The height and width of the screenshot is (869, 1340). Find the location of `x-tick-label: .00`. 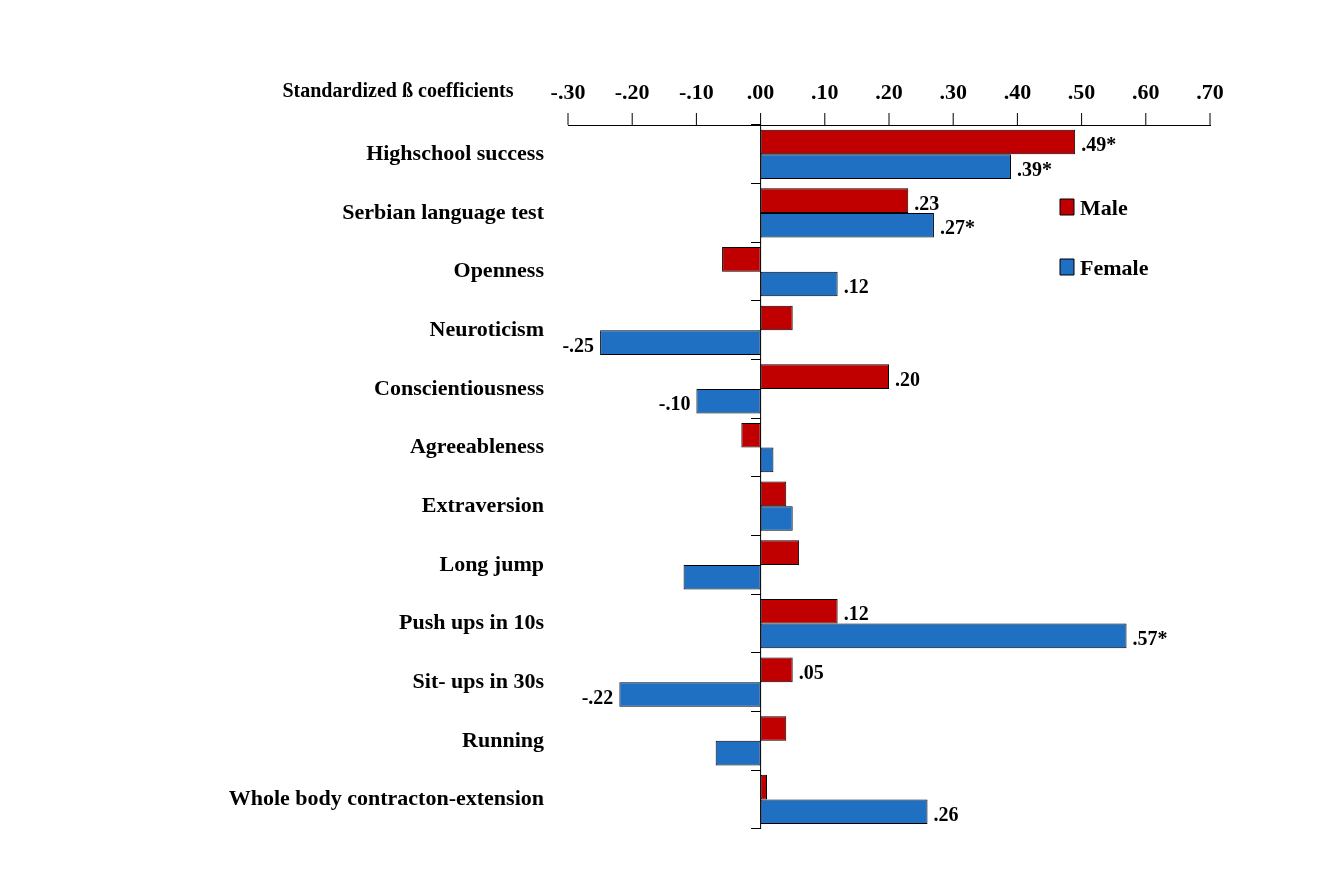

x-tick-label: .00 is located at coordinates (760, 92).